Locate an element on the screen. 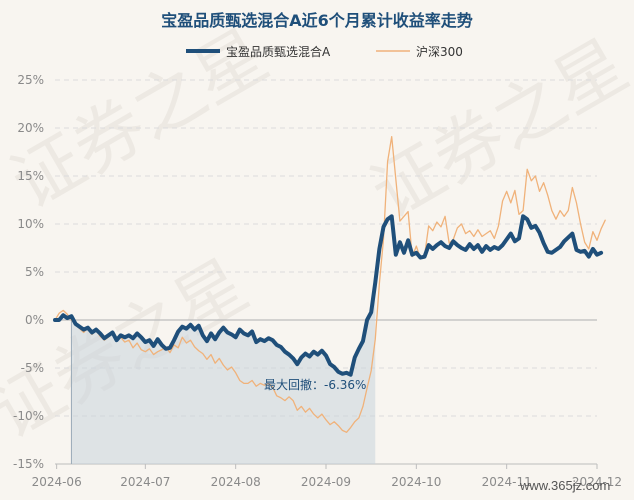 The height and width of the screenshot is (500, 634). y-tick-label: -15% is located at coordinates (28, 464).